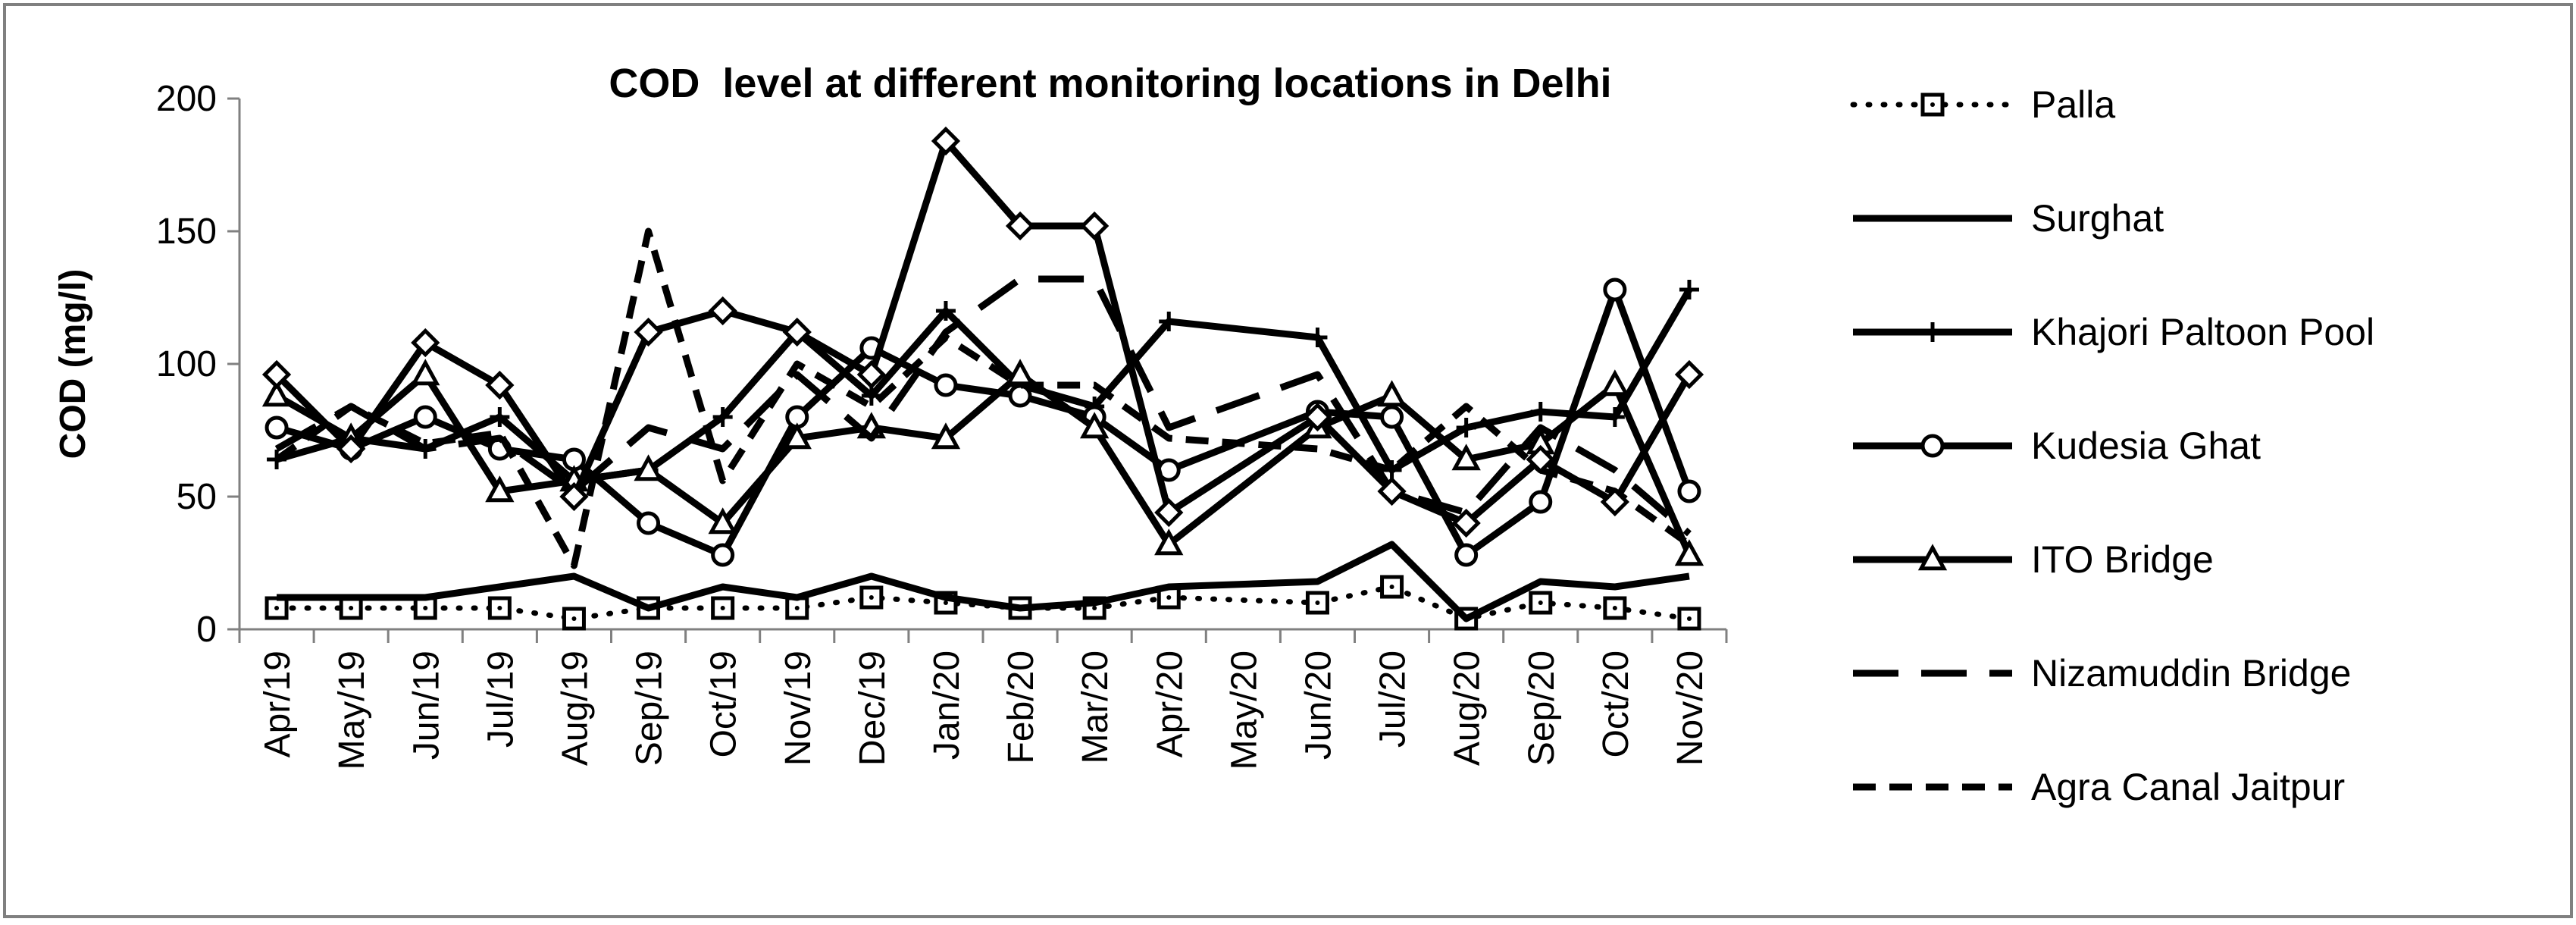  What do you see at coordinates (73, 364) in the screenshot?
I see `y-axis-title: COD (mg/l)` at bounding box center [73, 364].